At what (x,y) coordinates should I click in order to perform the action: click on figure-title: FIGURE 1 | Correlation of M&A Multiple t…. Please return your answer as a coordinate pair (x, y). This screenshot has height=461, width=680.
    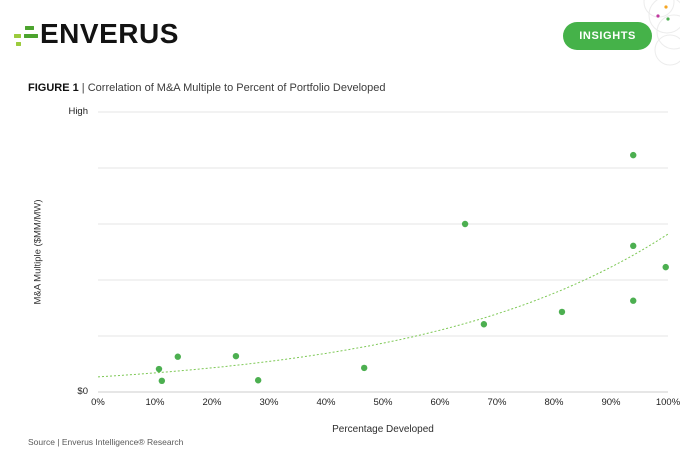
    Looking at the image, I should click on (206, 88).